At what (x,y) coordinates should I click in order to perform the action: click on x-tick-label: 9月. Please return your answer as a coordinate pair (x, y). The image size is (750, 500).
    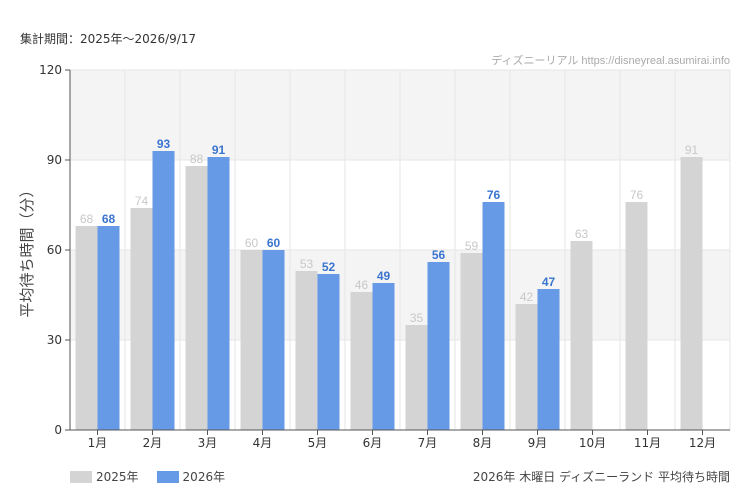
    Looking at the image, I should click on (538, 443).